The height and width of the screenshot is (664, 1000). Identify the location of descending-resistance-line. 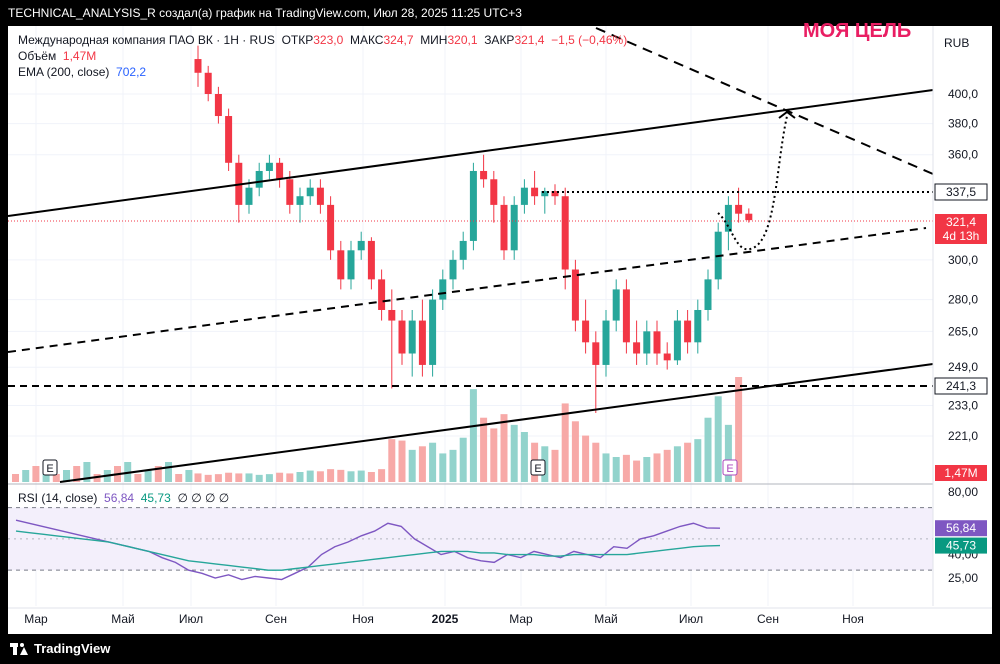
(764, 101).